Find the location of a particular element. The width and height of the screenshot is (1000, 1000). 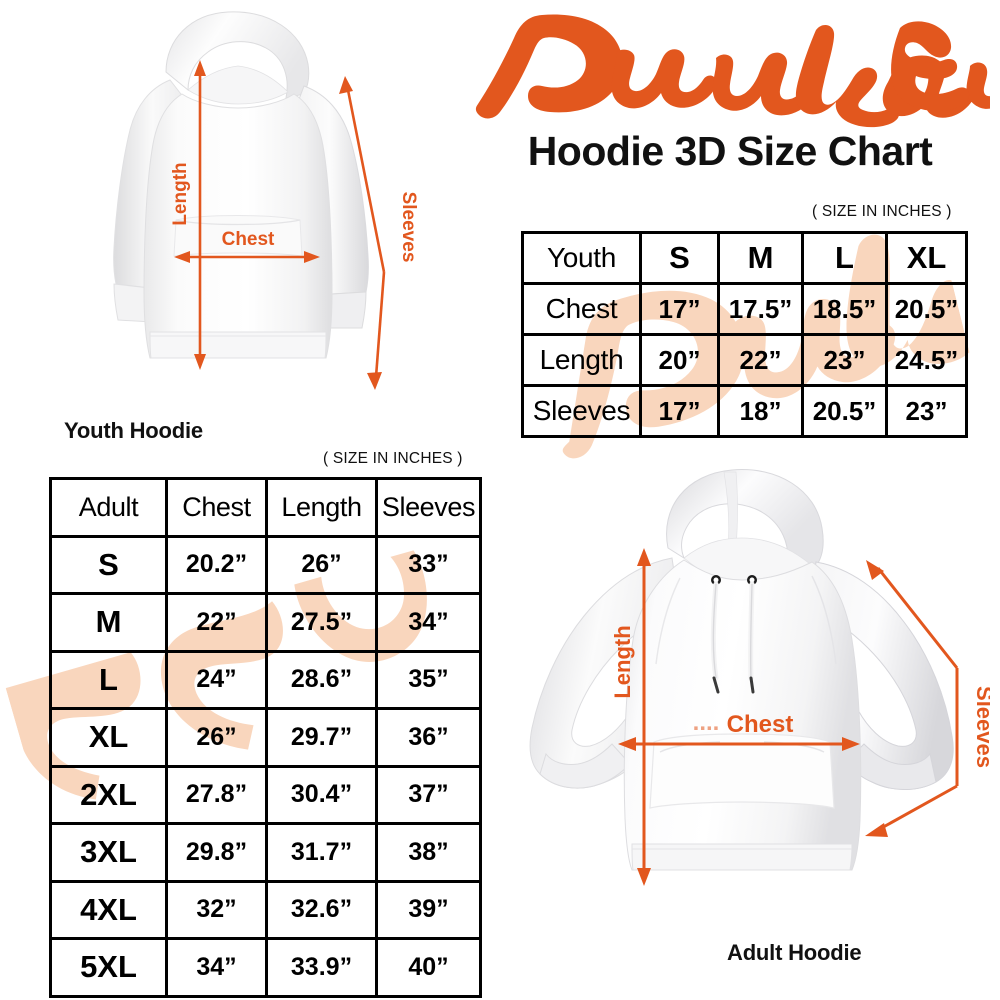

adult-chest-4xl: 32” is located at coordinates (216, 909).